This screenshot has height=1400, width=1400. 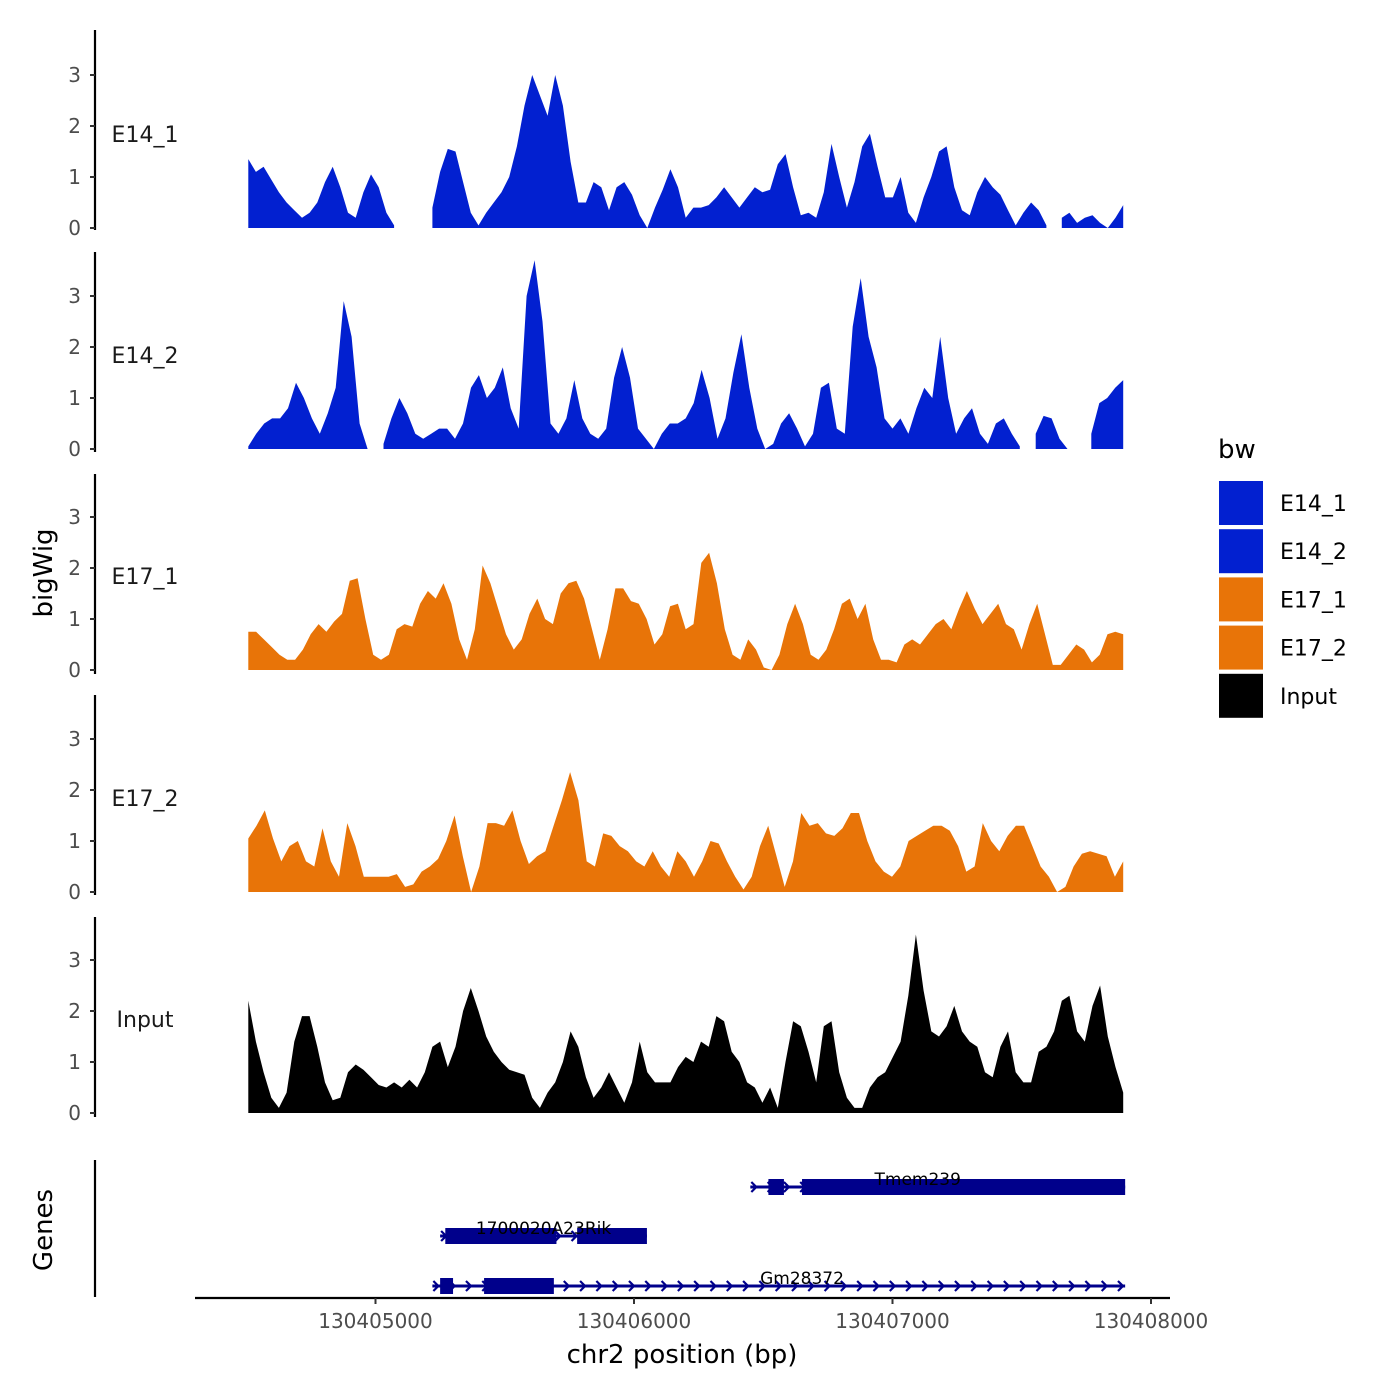 I want to click on panel-e14-2: 0 1 2 3 E14_2, so click(x=596, y=356).